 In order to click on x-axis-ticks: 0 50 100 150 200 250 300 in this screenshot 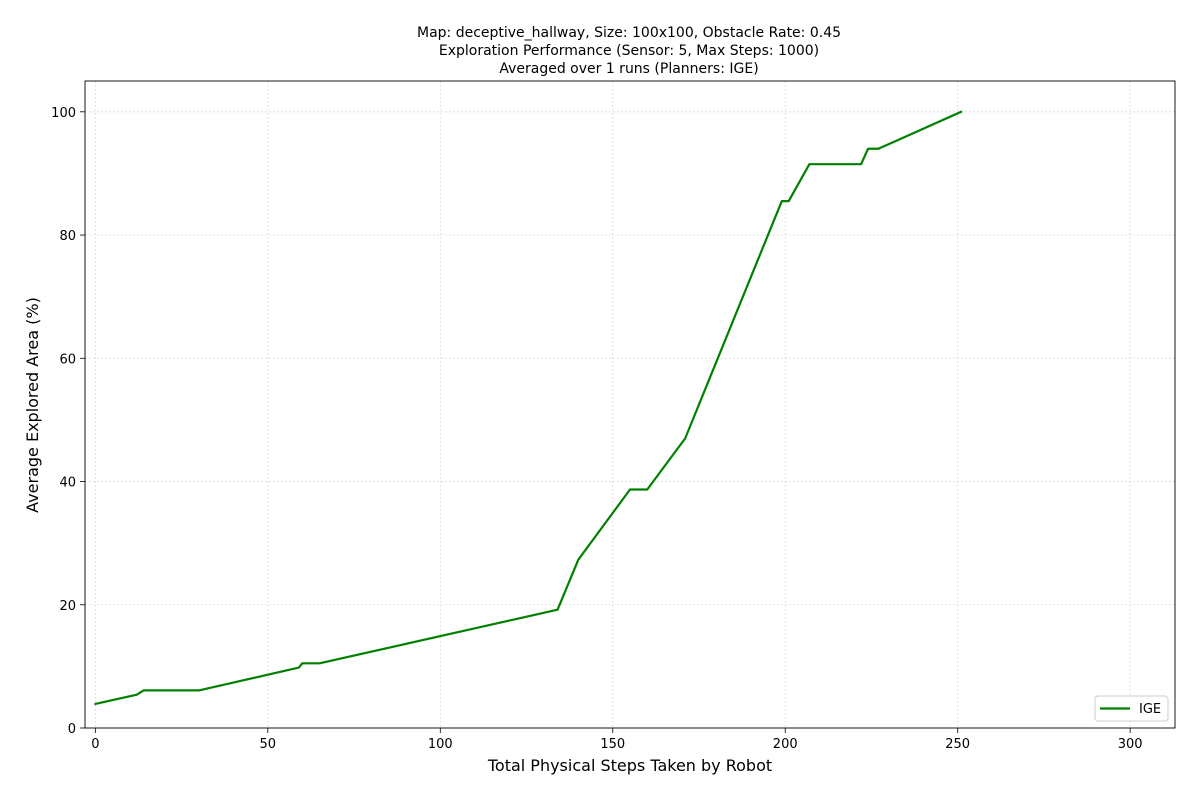, I will do `click(617, 740)`.